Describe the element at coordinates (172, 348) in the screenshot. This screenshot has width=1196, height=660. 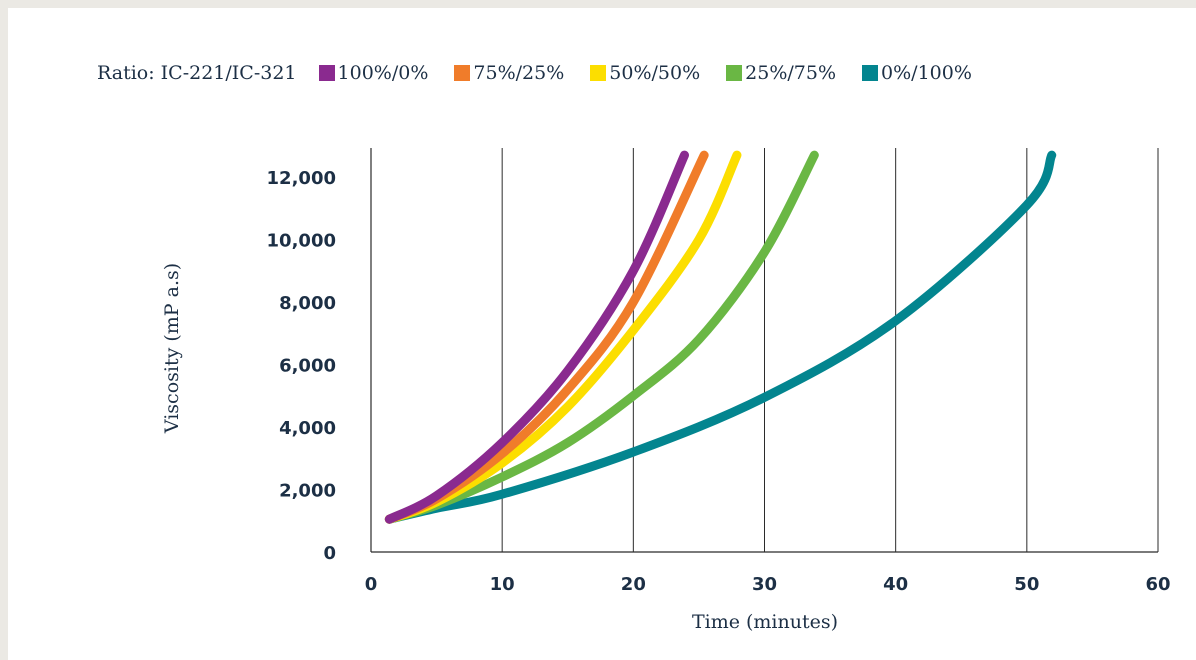
I see `y-axis-title: Viscosity (mP a.s)` at that location.